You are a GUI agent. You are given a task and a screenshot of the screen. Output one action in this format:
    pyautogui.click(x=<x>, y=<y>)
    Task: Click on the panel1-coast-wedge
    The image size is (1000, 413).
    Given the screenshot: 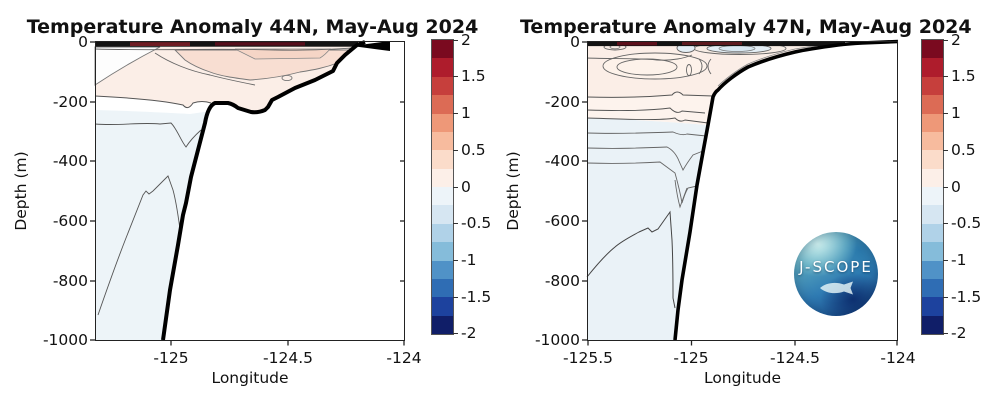 What is the action you would take?
    pyautogui.click(x=371, y=46)
    